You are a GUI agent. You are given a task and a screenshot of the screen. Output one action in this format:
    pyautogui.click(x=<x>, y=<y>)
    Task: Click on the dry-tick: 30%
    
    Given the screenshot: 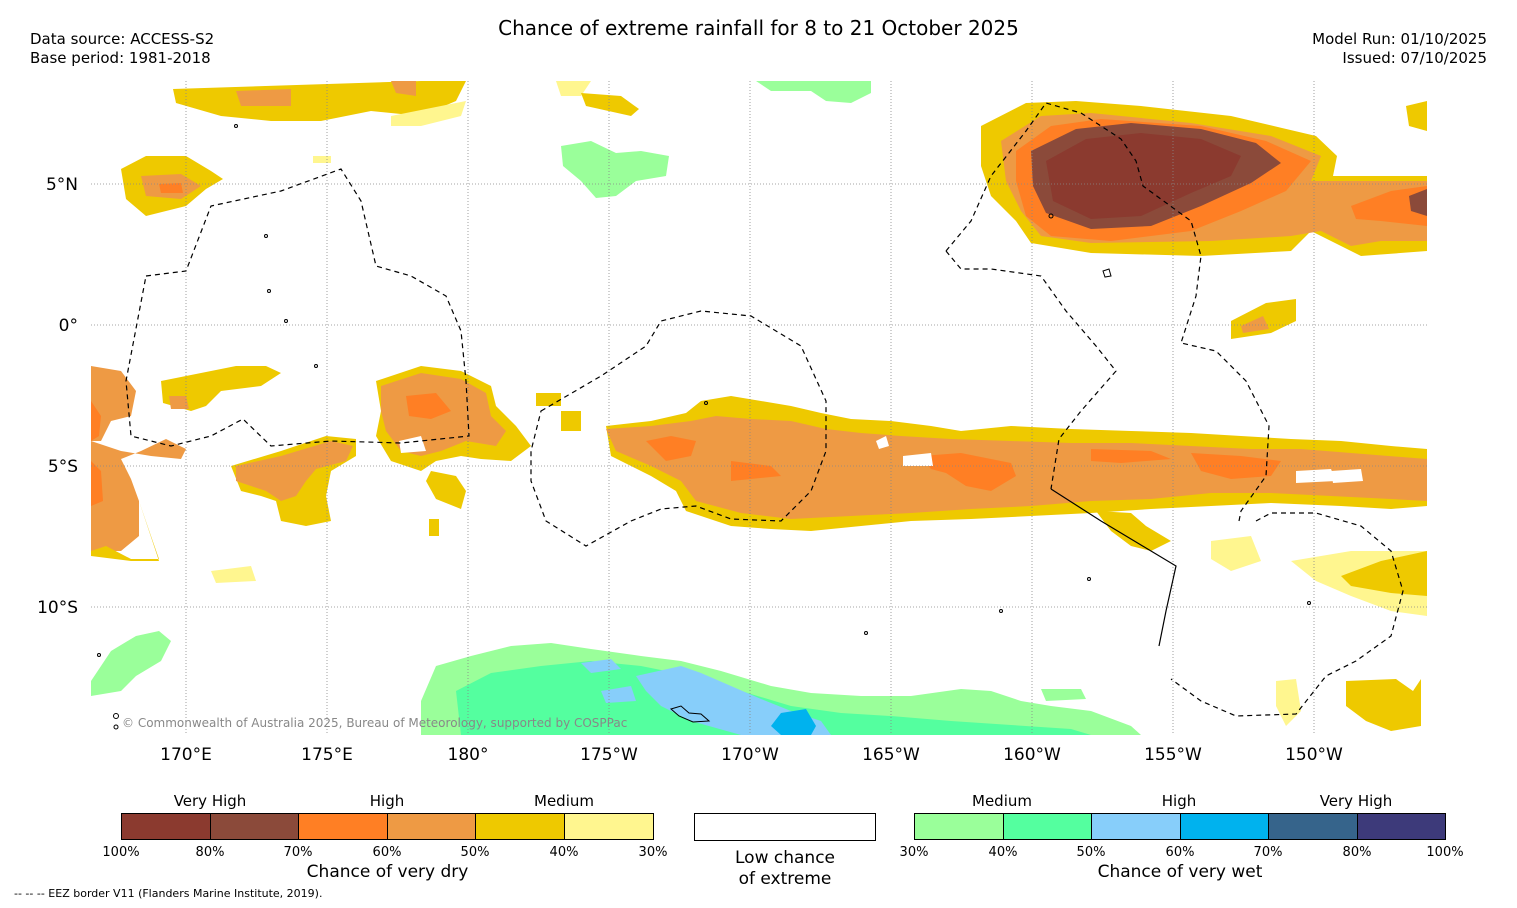 What is the action you would take?
    pyautogui.click(x=653, y=852)
    